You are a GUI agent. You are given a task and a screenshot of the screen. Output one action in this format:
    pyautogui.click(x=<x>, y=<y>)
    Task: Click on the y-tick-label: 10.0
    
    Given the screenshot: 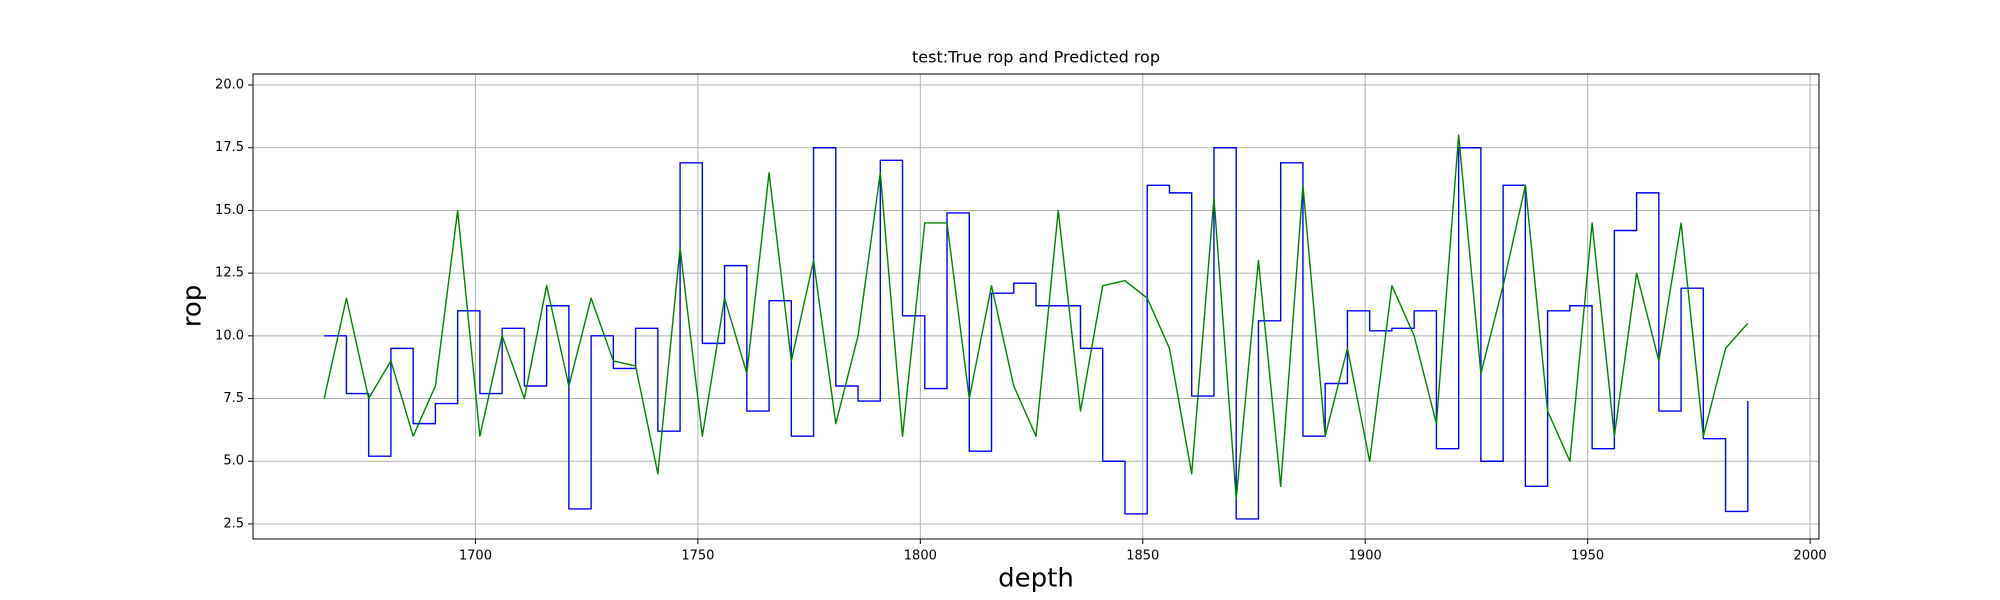 What is the action you would take?
    pyautogui.click(x=229, y=335)
    